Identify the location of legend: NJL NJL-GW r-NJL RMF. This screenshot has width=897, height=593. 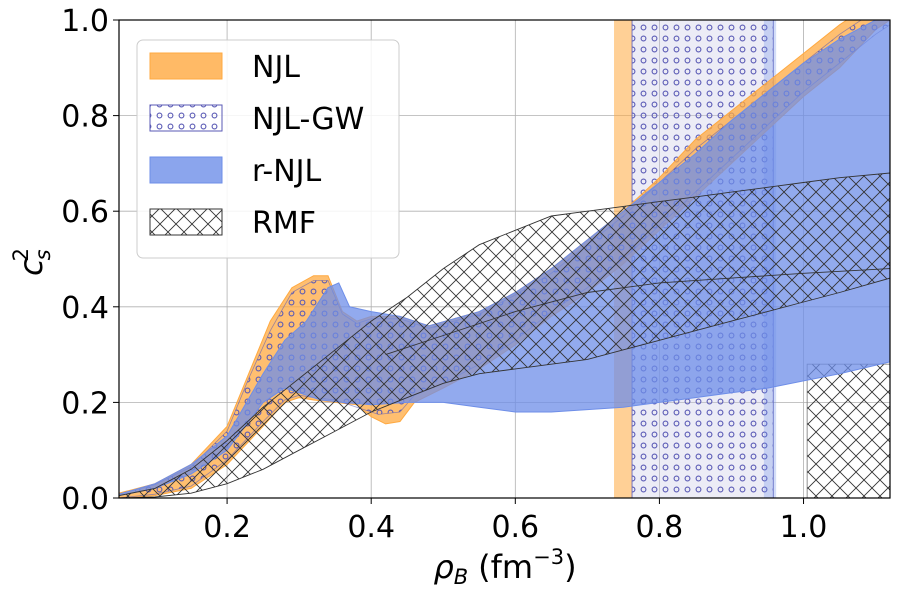
(268, 149).